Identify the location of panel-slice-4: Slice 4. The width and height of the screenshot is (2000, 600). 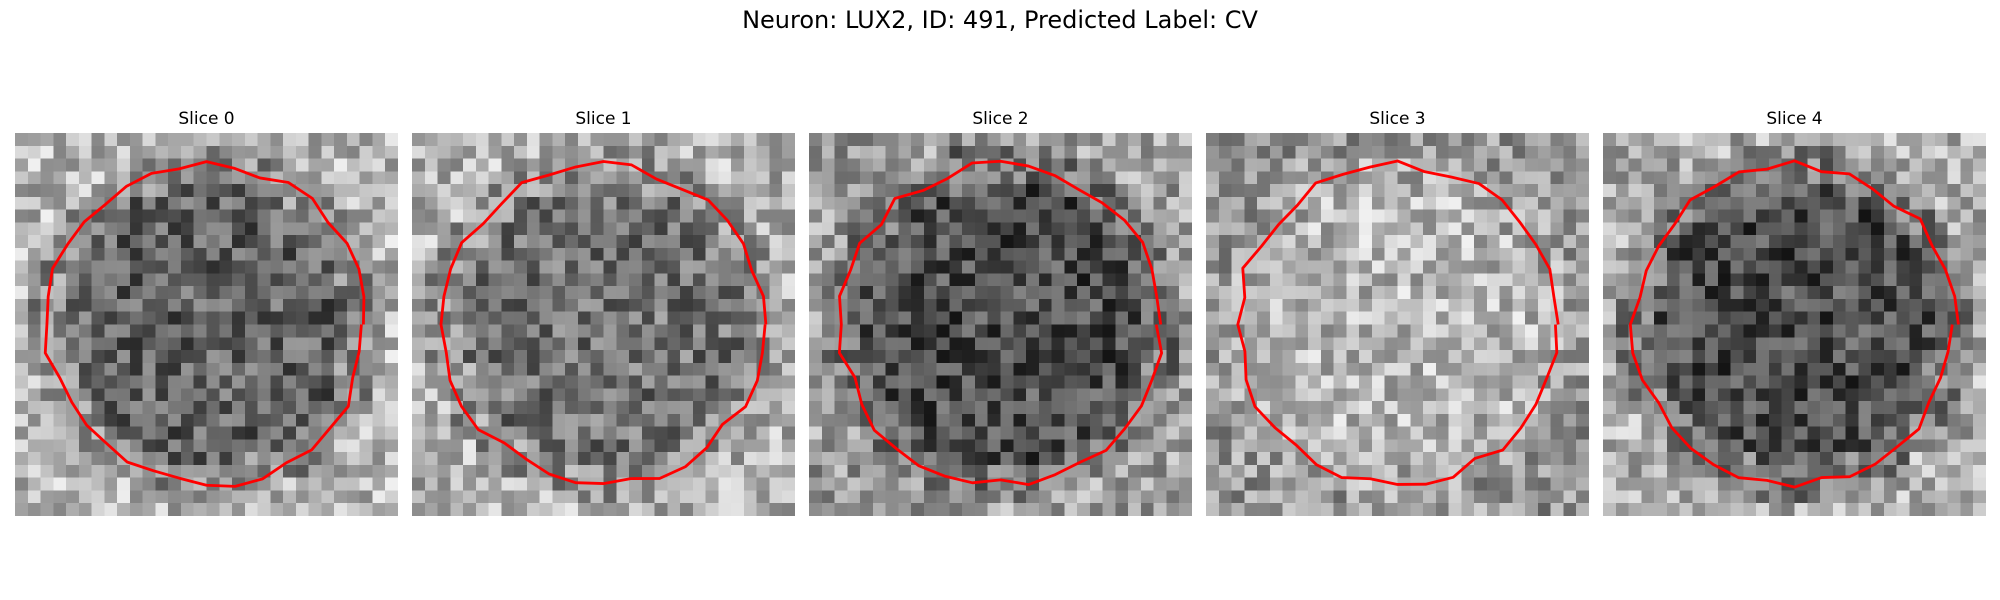
(1794, 312).